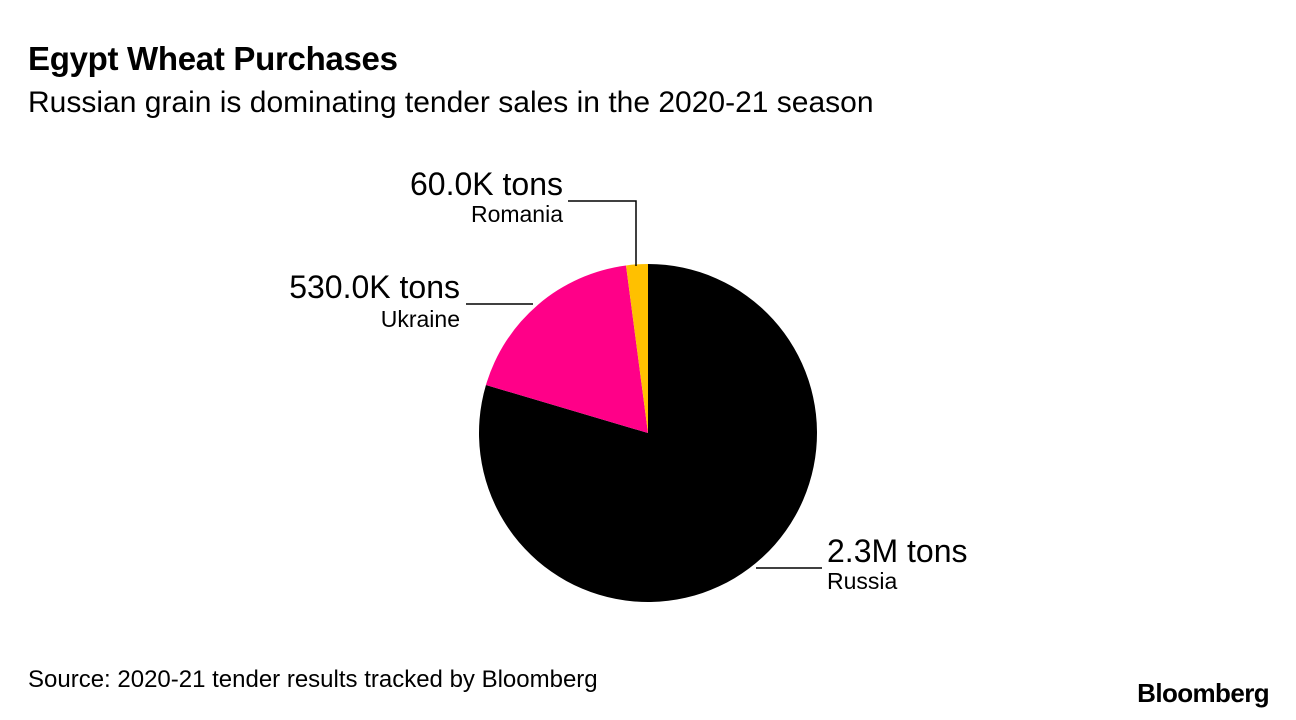  Describe the element at coordinates (862, 581) in the screenshot. I see `data-label-name-russia: Russia` at that location.